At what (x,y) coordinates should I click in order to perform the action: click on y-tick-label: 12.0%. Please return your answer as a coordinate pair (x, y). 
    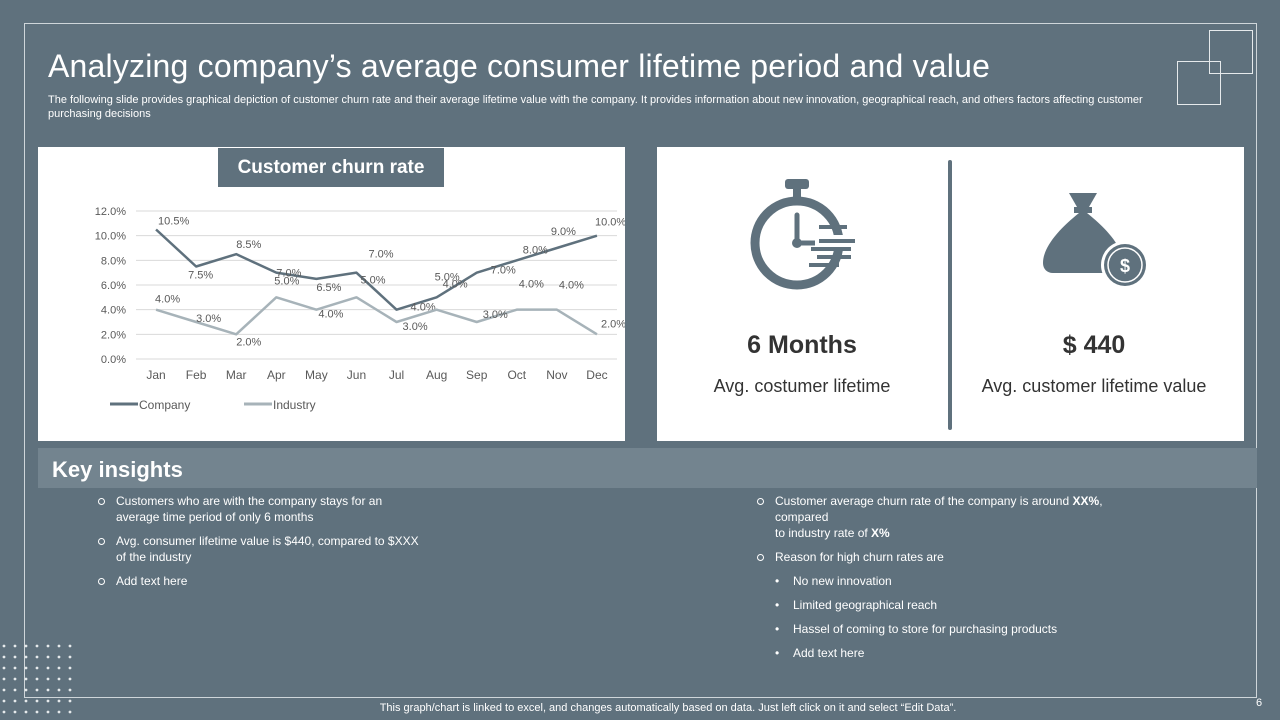
    Looking at the image, I should click on (110, 212).